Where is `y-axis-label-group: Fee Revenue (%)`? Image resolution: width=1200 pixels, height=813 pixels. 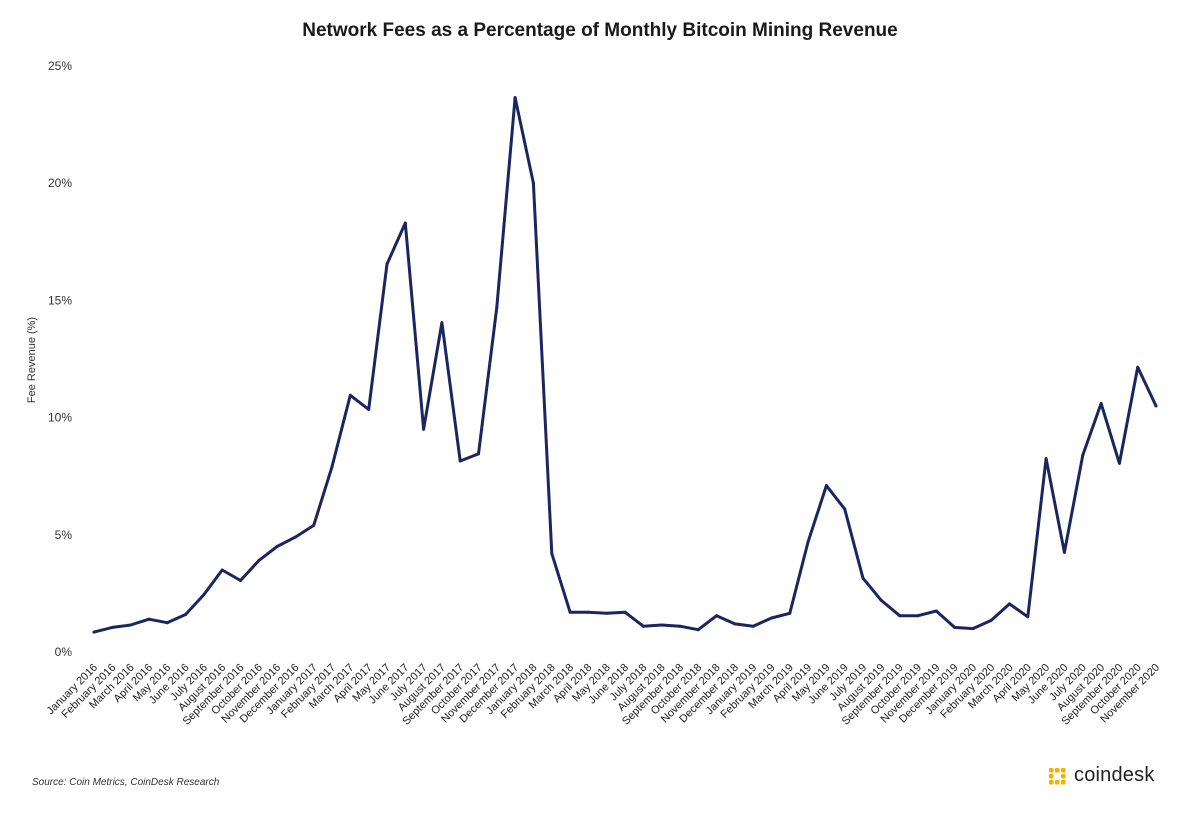
y-axis-label-group: Fee Revenue (%) is located at coordinates (32, 360).